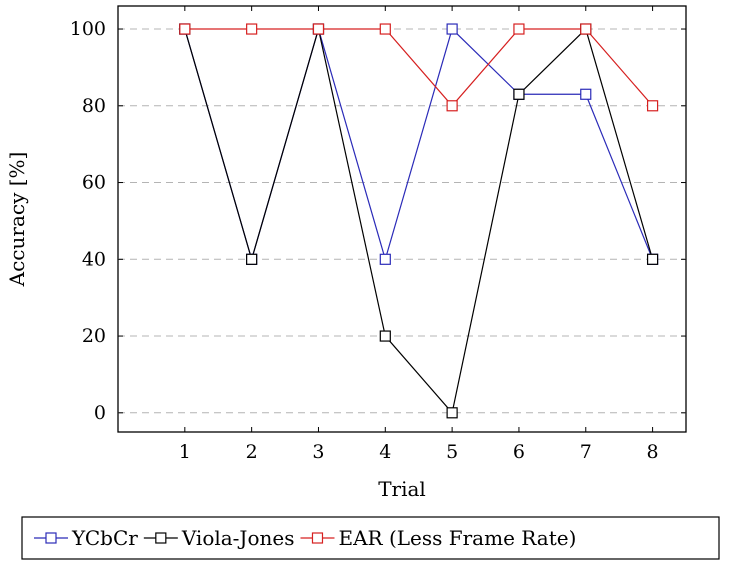 Image resolution: width=729 pixels, height=563 pixels. I want to click on x-tick-label: 3, so click(318, 452).